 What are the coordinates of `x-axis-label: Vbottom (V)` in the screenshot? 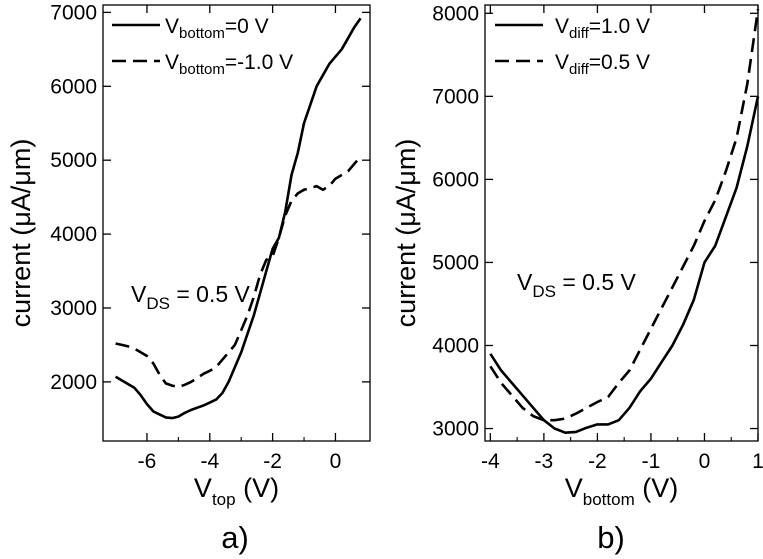 It's located at (622, 491).